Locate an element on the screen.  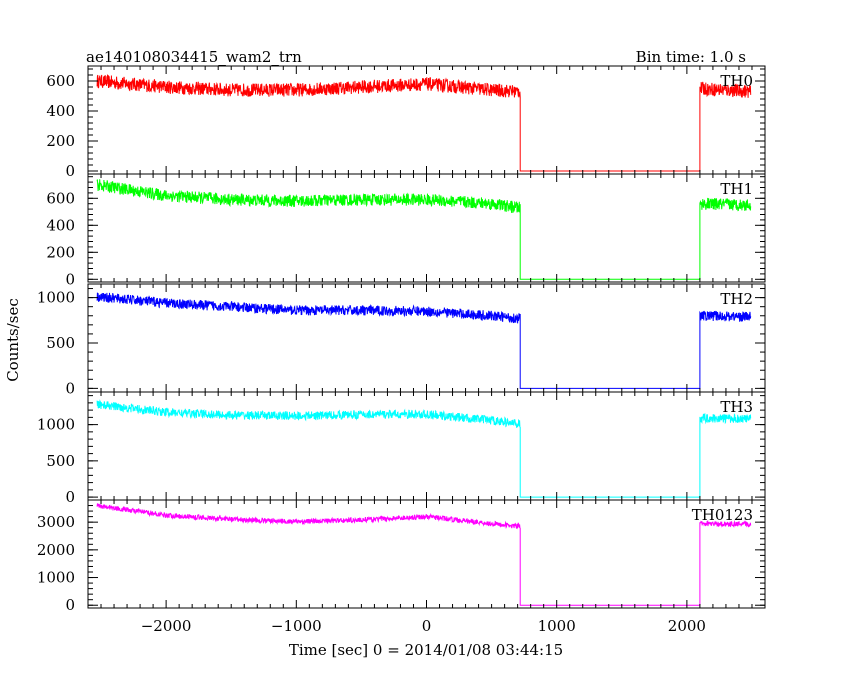
series-line-th1 is located at coordinates (424, 229).